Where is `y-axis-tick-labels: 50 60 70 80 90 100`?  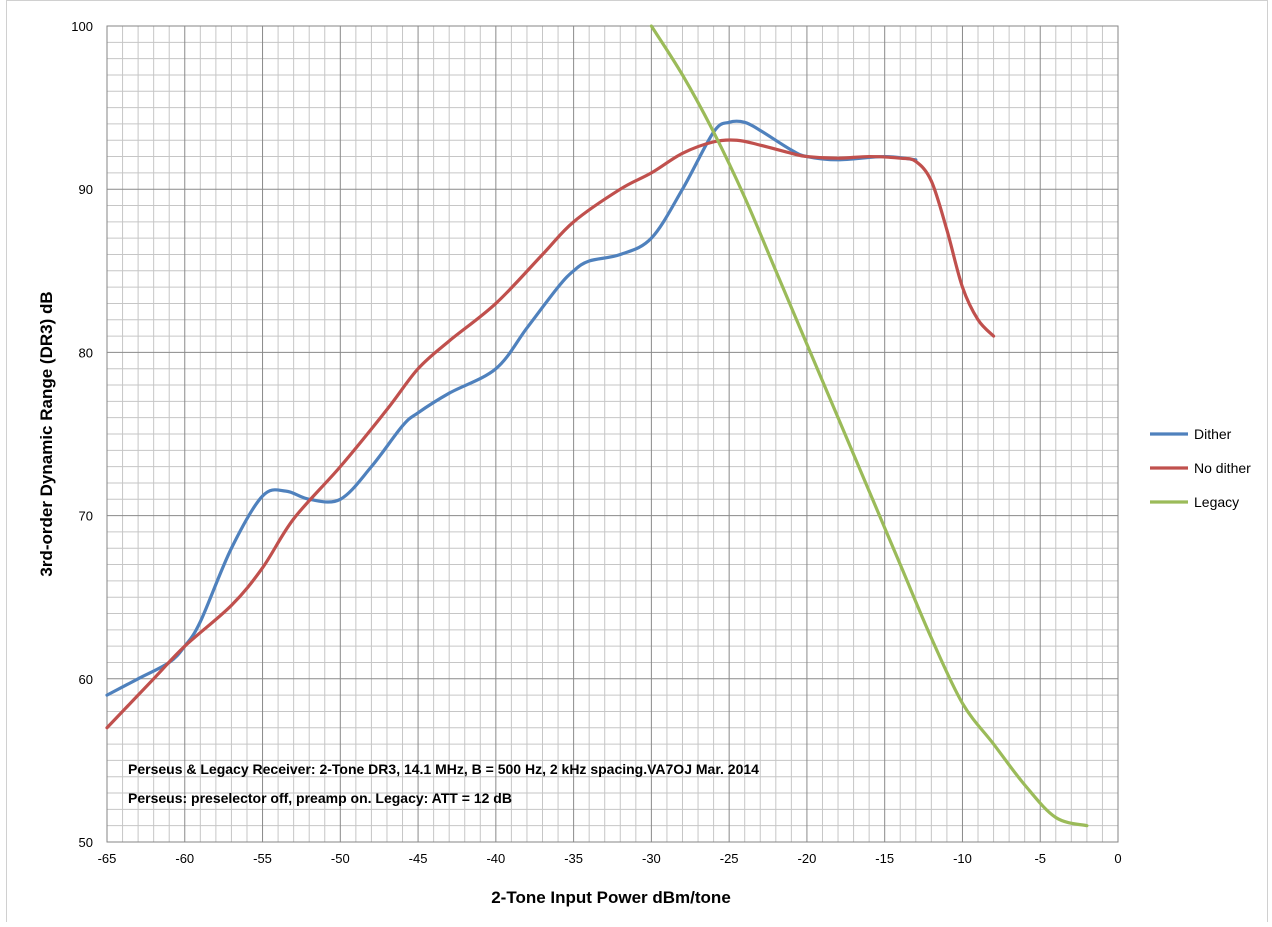
y-axis-tick-labels: 50 60 70 80 90 100 is located at coordinates (82, 434).